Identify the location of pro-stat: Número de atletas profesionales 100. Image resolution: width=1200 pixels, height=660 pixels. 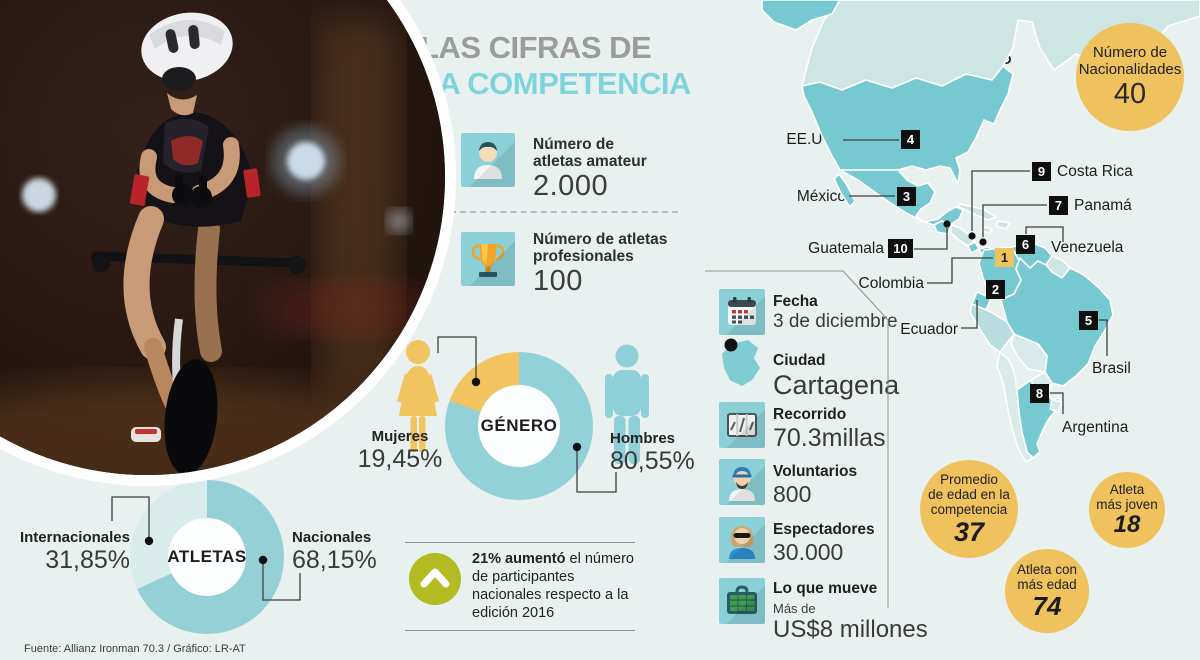
(600, 264).